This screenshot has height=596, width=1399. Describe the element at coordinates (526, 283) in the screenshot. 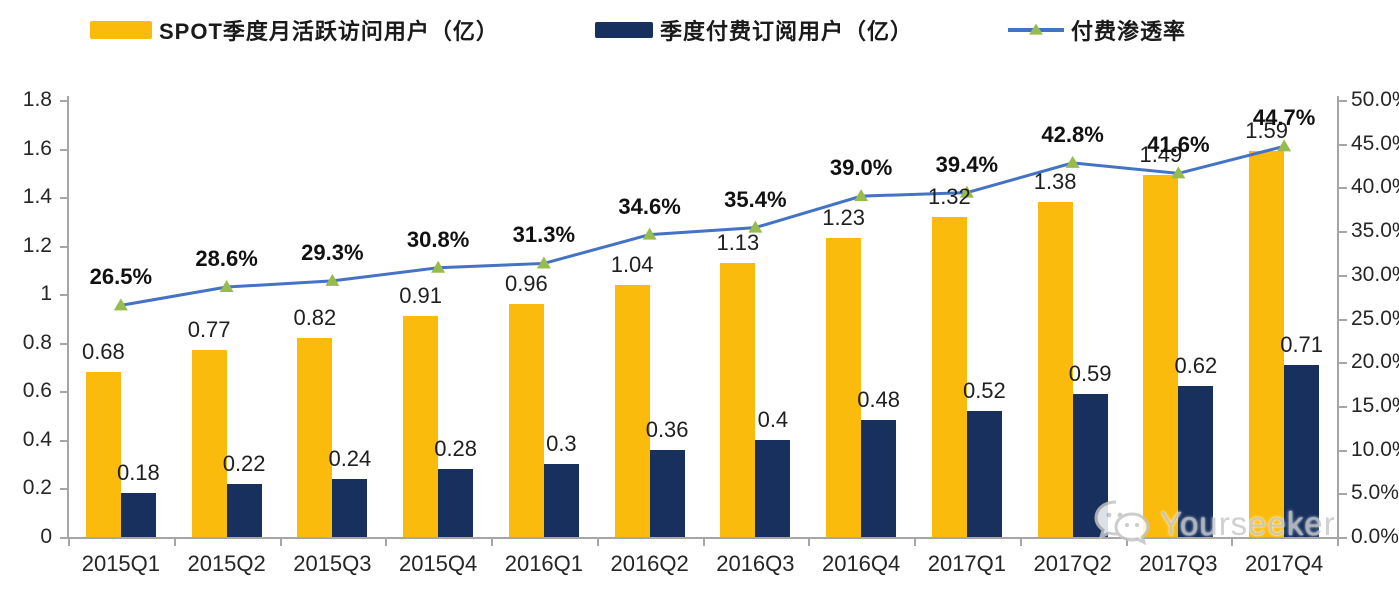

I see `bar-label-mau: 0.96` at that location.